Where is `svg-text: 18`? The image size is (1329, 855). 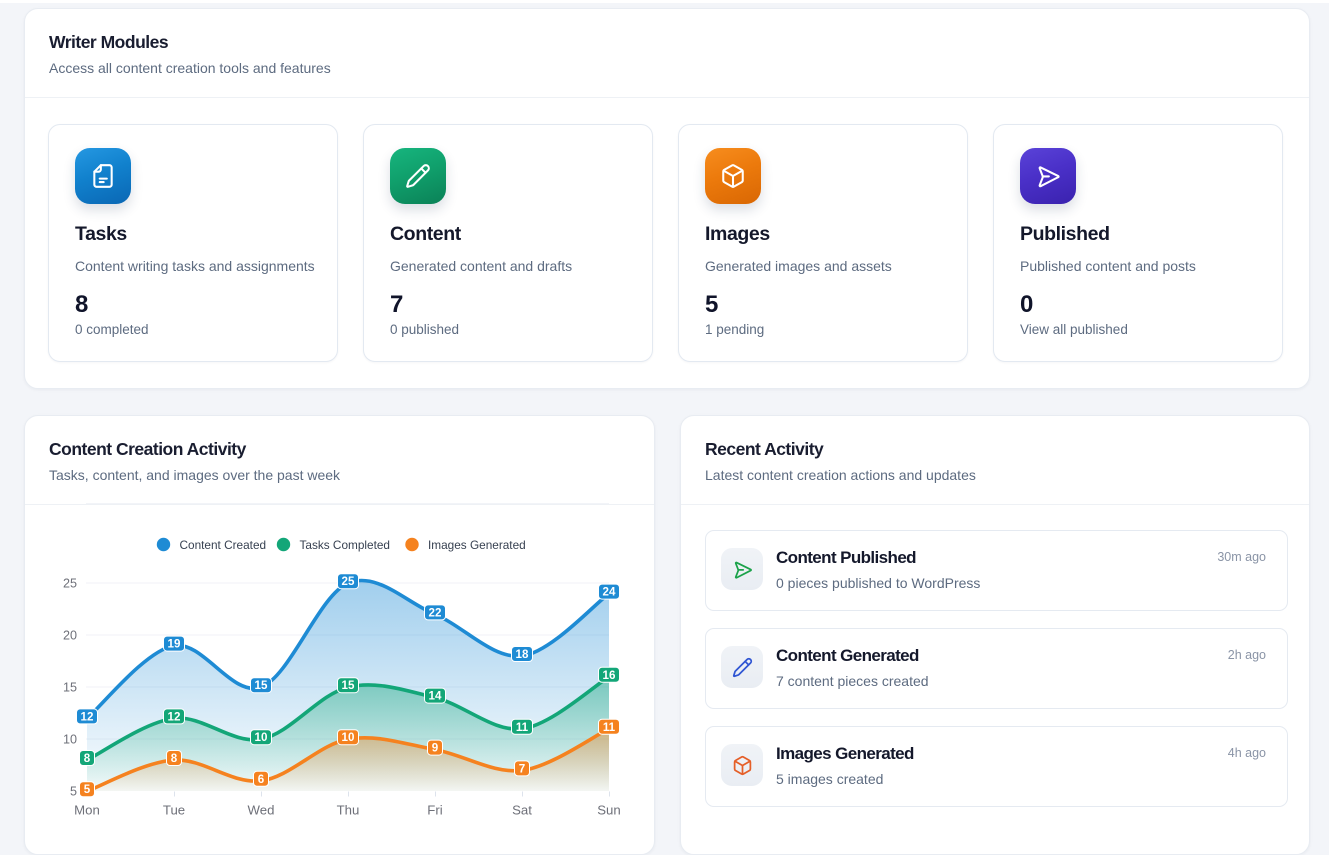 svg-text: 18 is located at coordinates (522, 654).